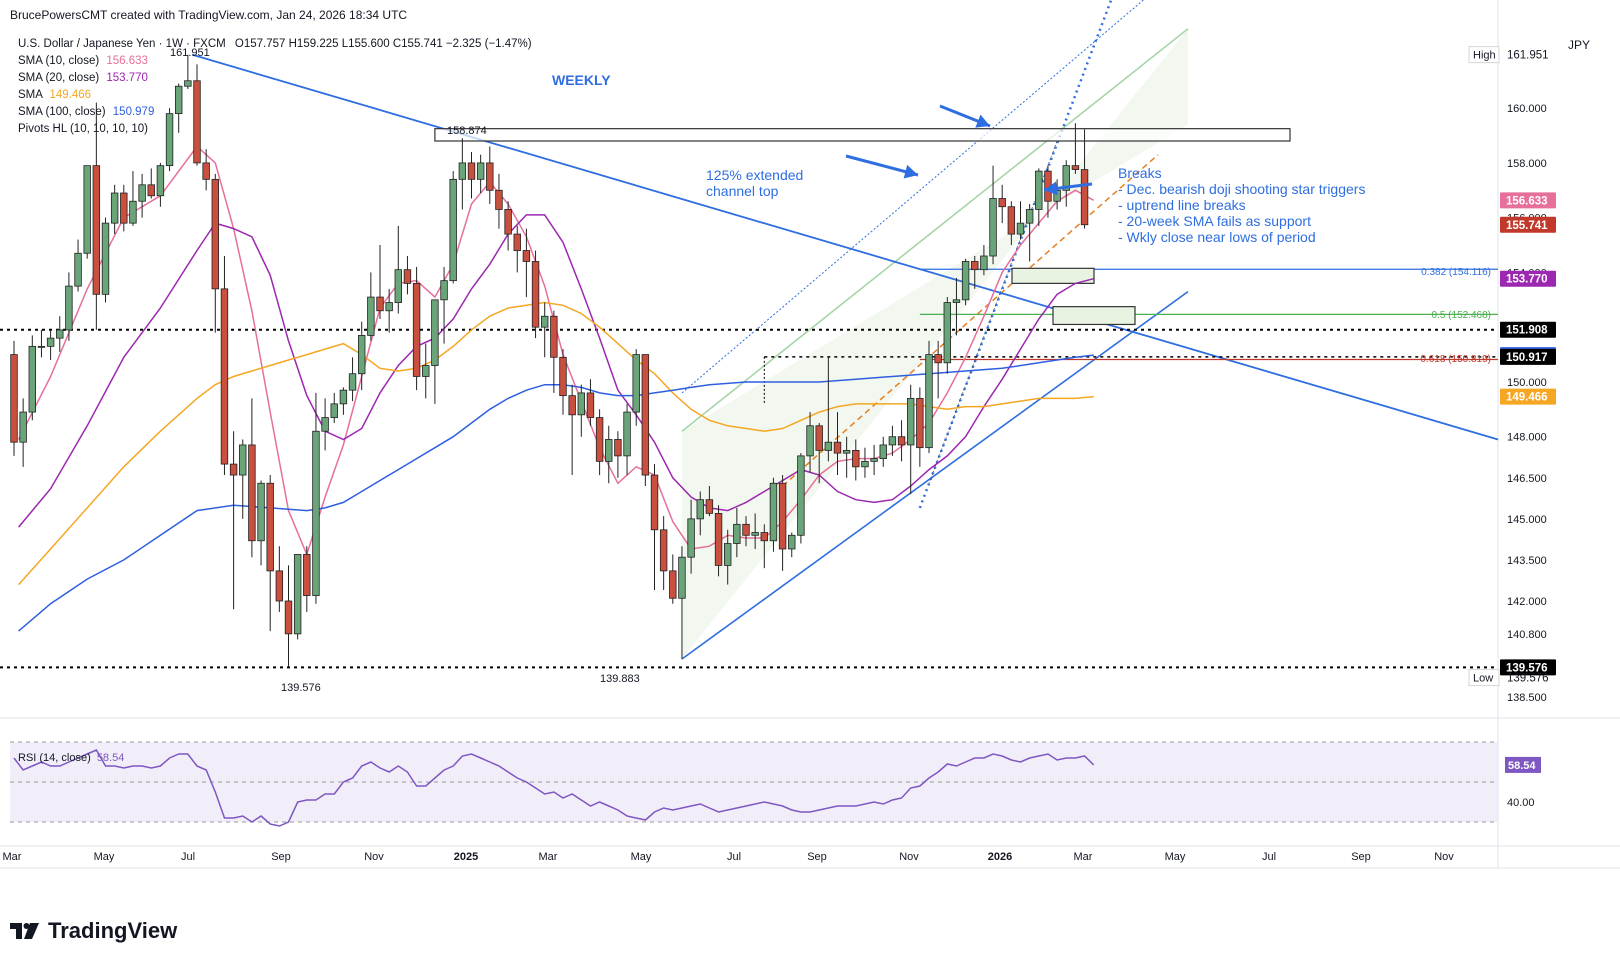 The width and height of the screenshot is (1620, 958). What do you see at coordinates (1217, 237) in the screenshot?
I see `breaks-note-line: - Wkly close near lows of period` at bounding box center [1217, 237].